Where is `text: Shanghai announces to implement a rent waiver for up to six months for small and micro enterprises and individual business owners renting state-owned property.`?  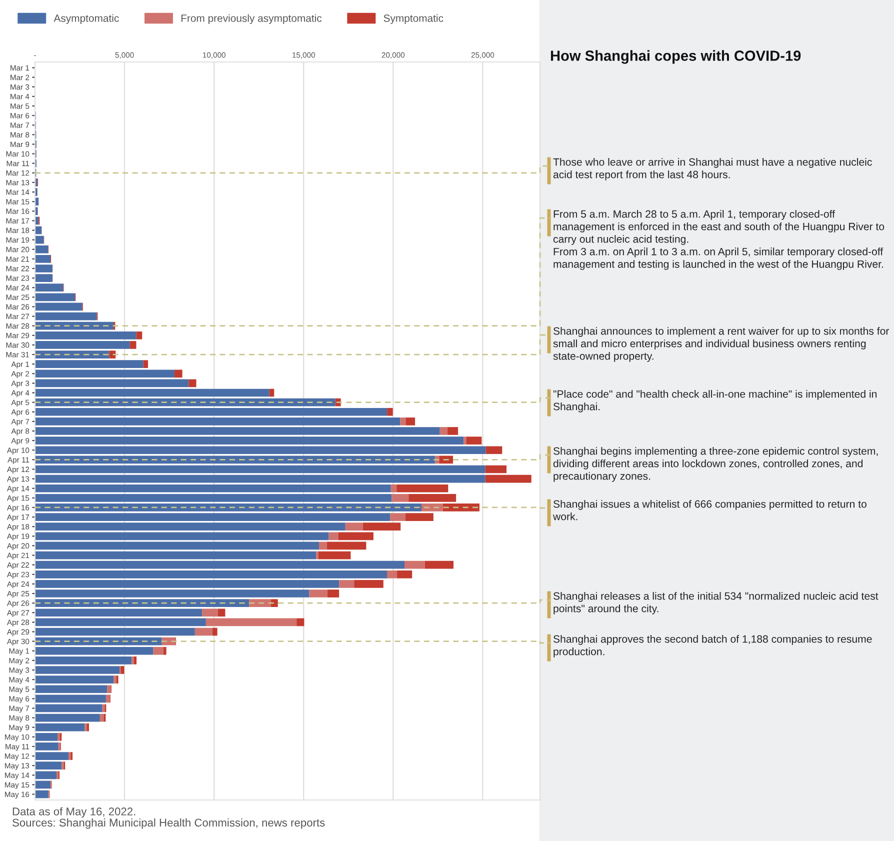
text: Shanghai announces to implement a rent waiver for up to six months for small and micro enterprises and individual business owners renting state-owned property. is located at coordinates (721, 344).